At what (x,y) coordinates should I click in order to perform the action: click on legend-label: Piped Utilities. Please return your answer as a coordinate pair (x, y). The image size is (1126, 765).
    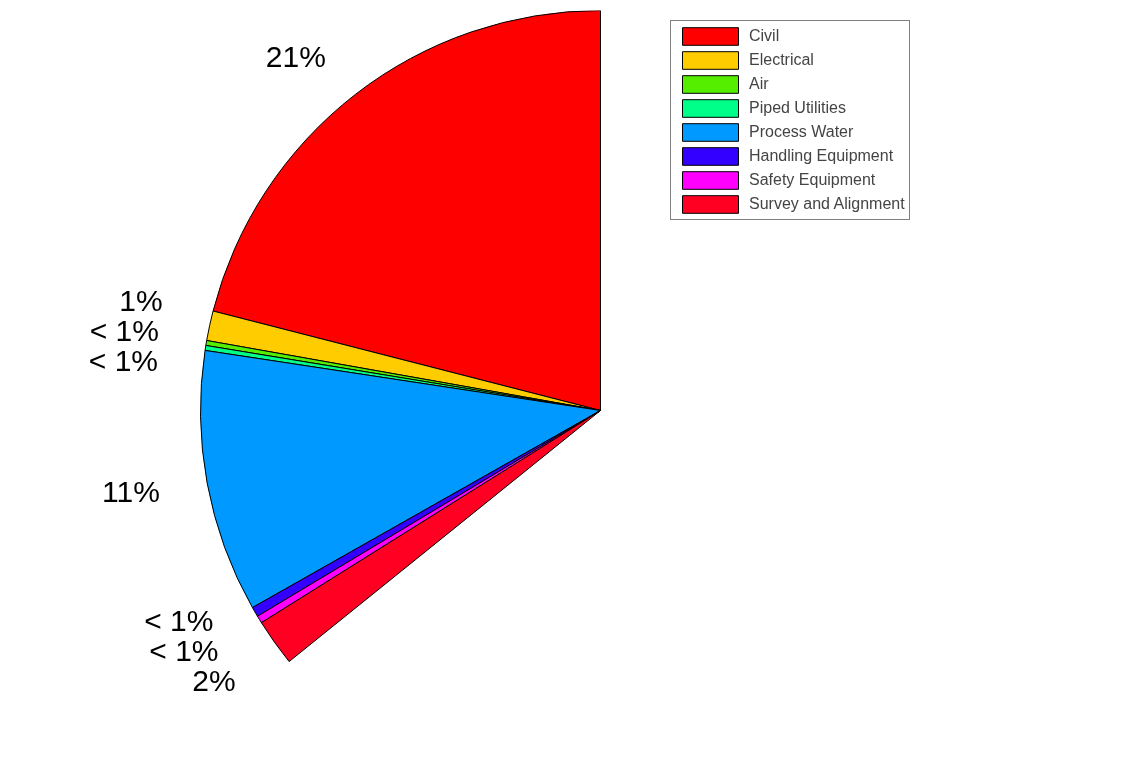
    Looking at the image, I should click on (797, 108).